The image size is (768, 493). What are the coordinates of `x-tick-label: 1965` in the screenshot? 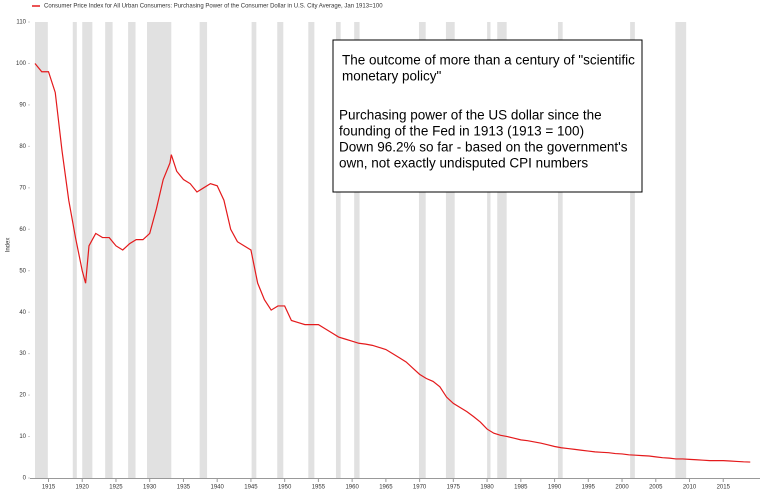 It's located at (386, 488).